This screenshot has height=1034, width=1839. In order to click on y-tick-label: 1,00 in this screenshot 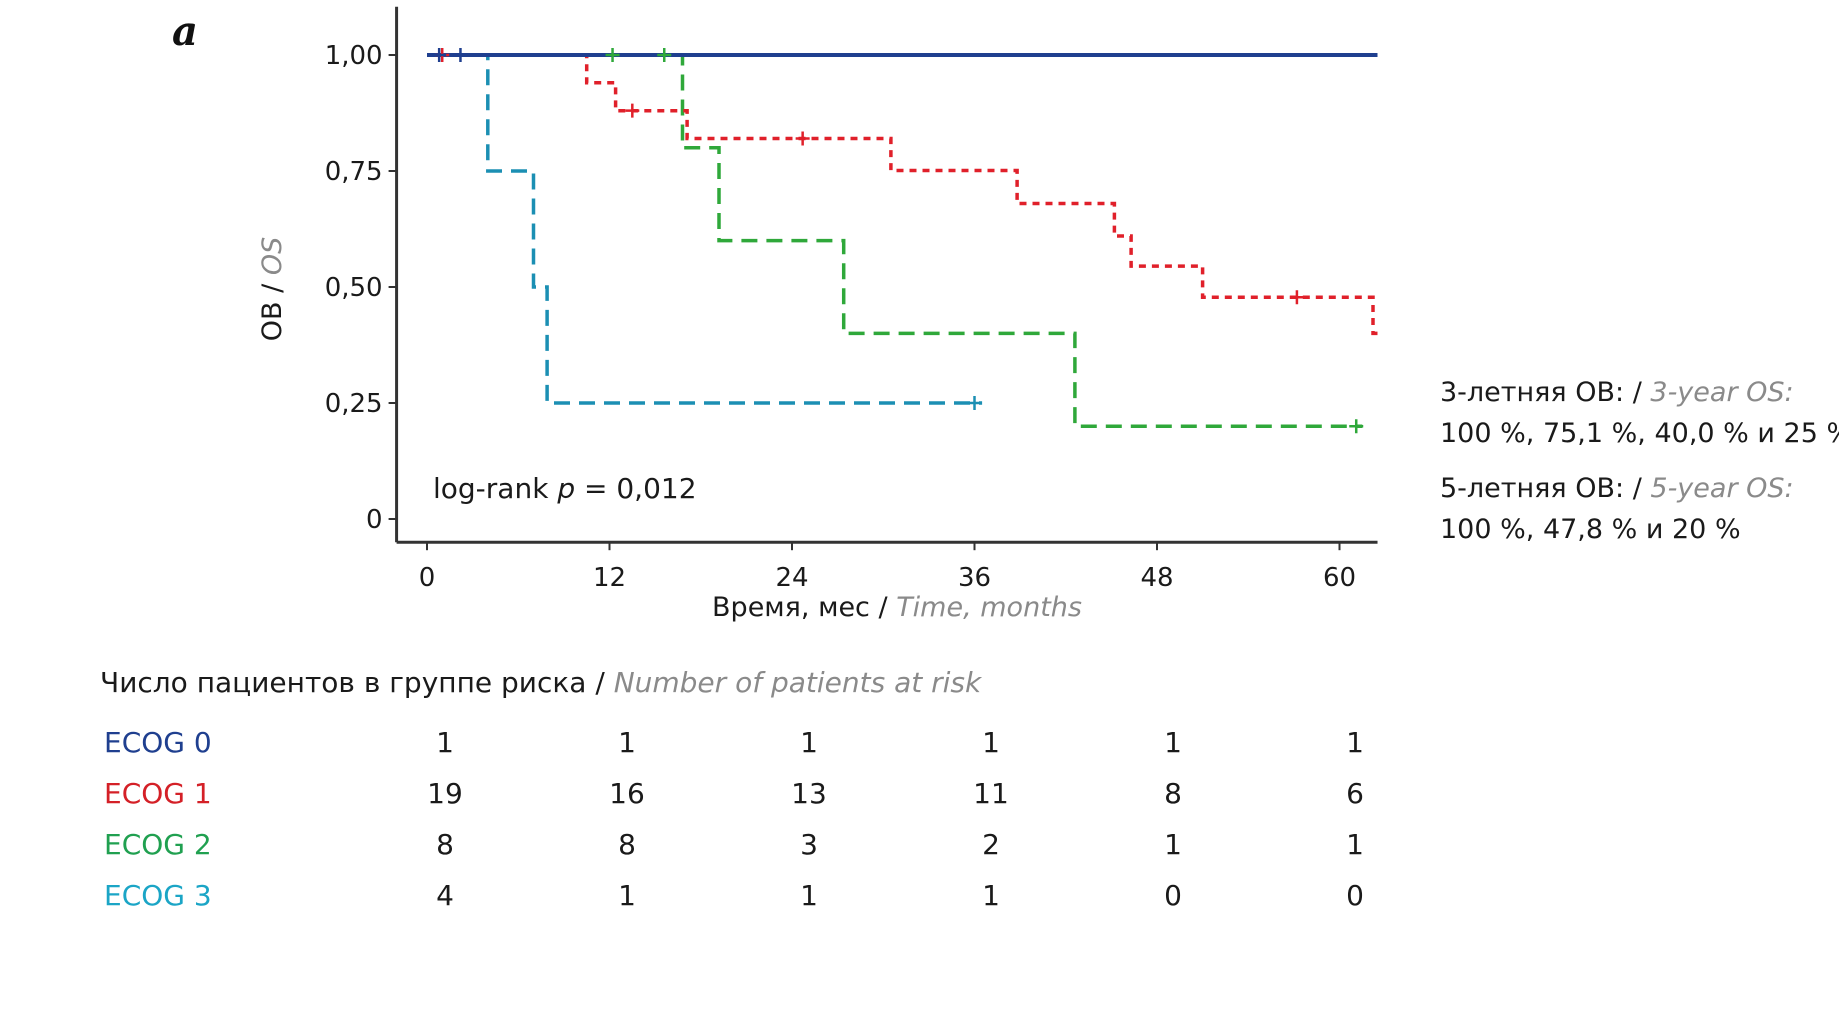, I will do `click(354, 56)`.